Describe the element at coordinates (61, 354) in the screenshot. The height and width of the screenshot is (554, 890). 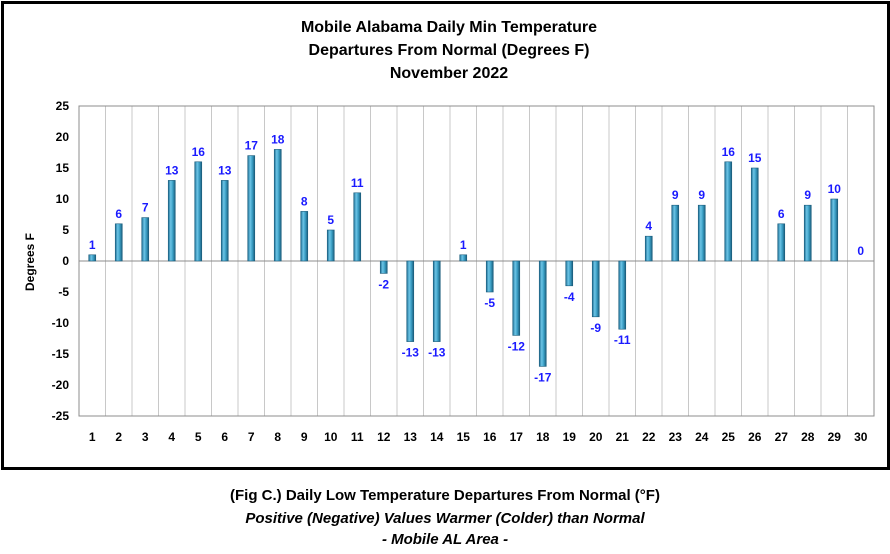
I see `y-tick-label: -15` at that location.